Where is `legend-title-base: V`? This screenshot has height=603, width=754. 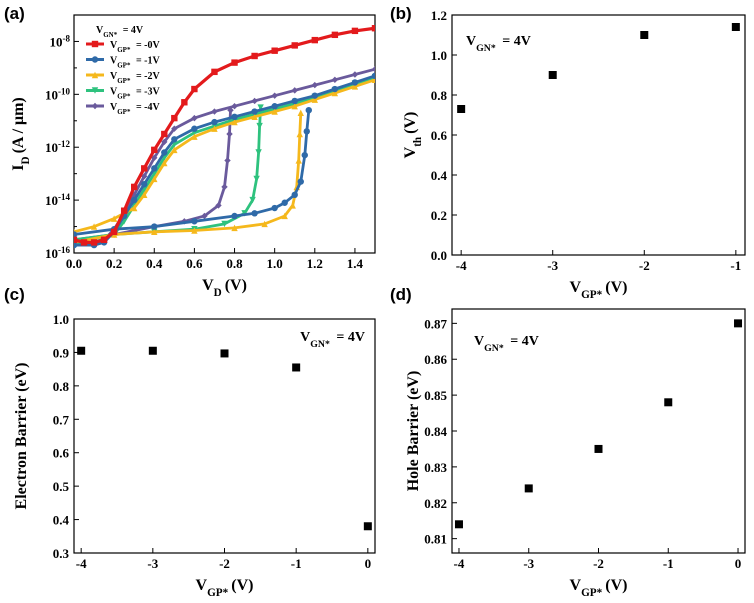
legend-title-base: V is located at coordinates (100, 30).